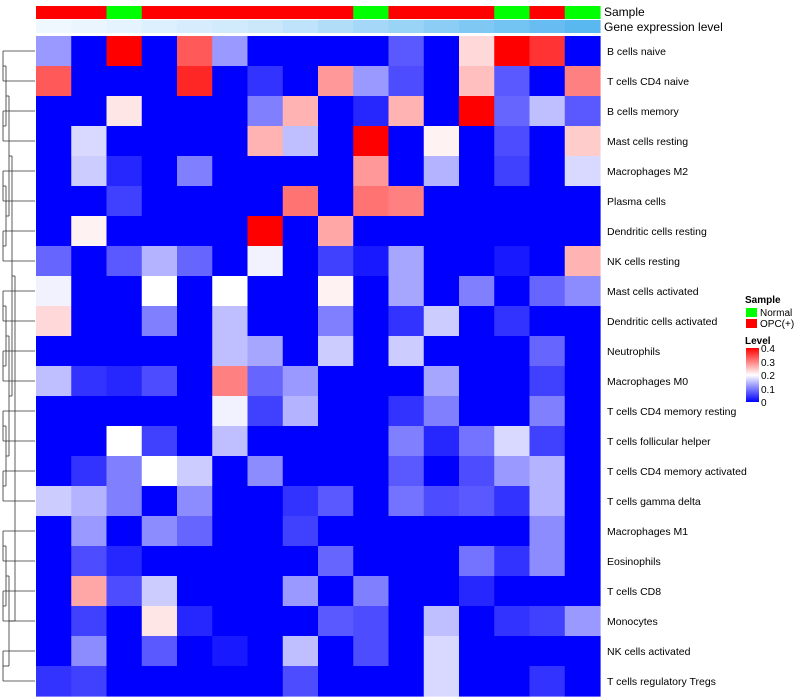 Image resolution: width=800 pixels, height=700 pixels. What do you see at coordinates (659, 442) in the screenshot?
I see `row-label: T cells follicular helper` at bounding box center [659, 442].